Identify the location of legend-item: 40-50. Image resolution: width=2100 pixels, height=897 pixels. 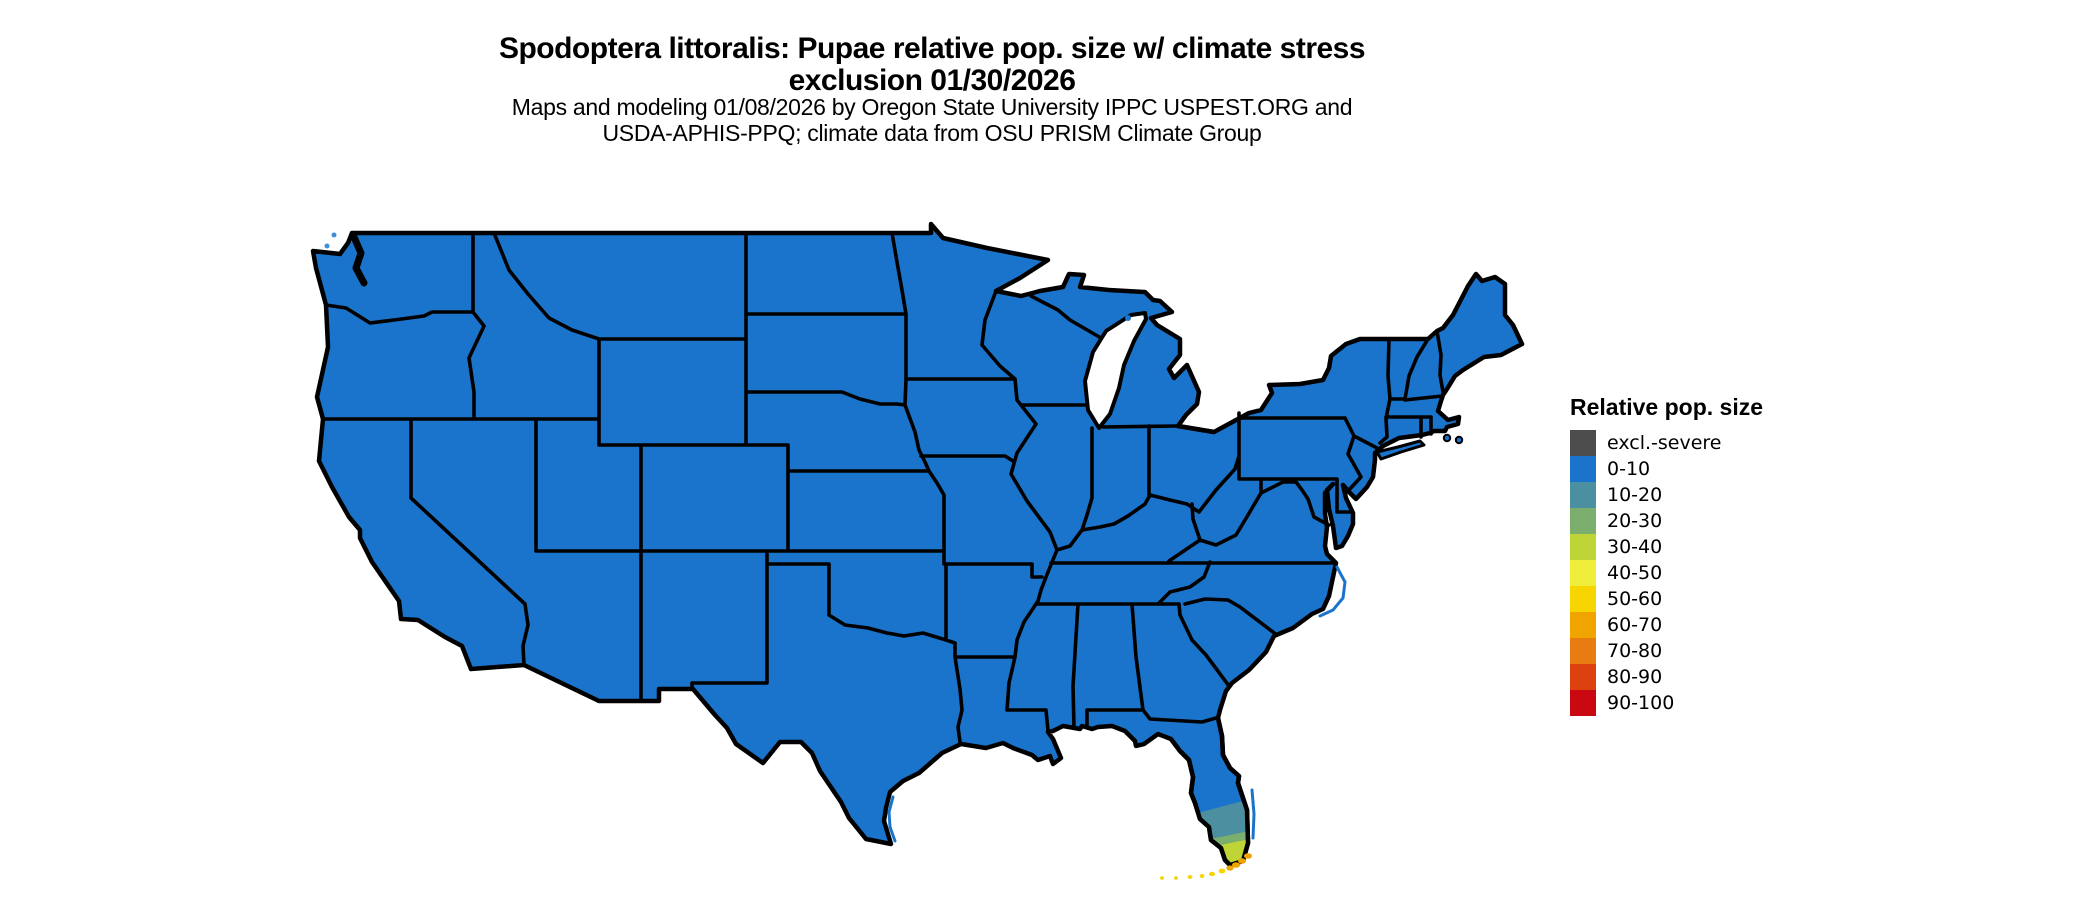
(1666, 573).